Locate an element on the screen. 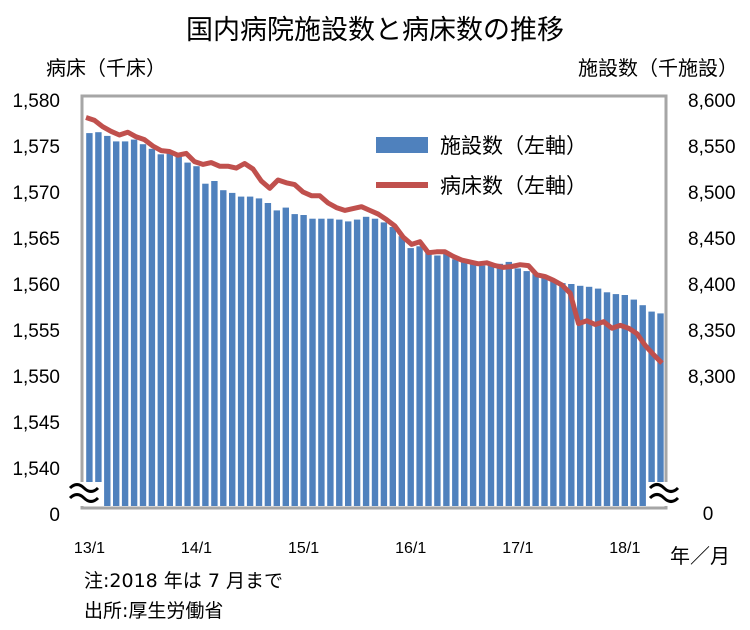  x-tick-label: 17/1 is located at coordinates (517, 548).